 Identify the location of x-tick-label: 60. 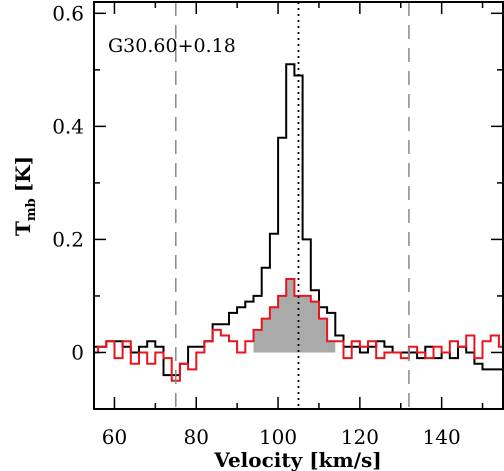
(114, 437).